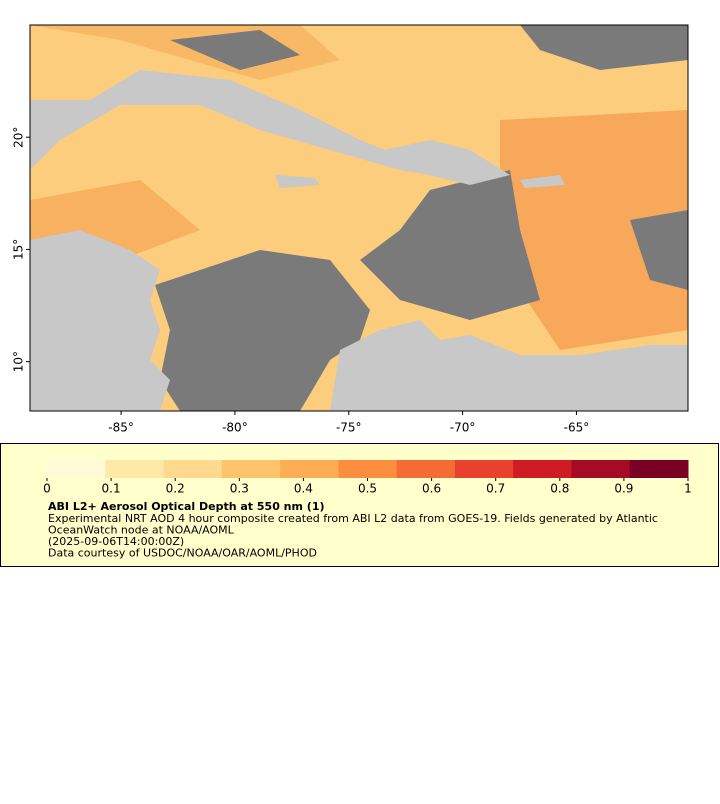  What do you see at coordinates (559, 489) in the screenshot?
I see `colorbar-tick-label: 0.8` at bounding box center [559, 489].